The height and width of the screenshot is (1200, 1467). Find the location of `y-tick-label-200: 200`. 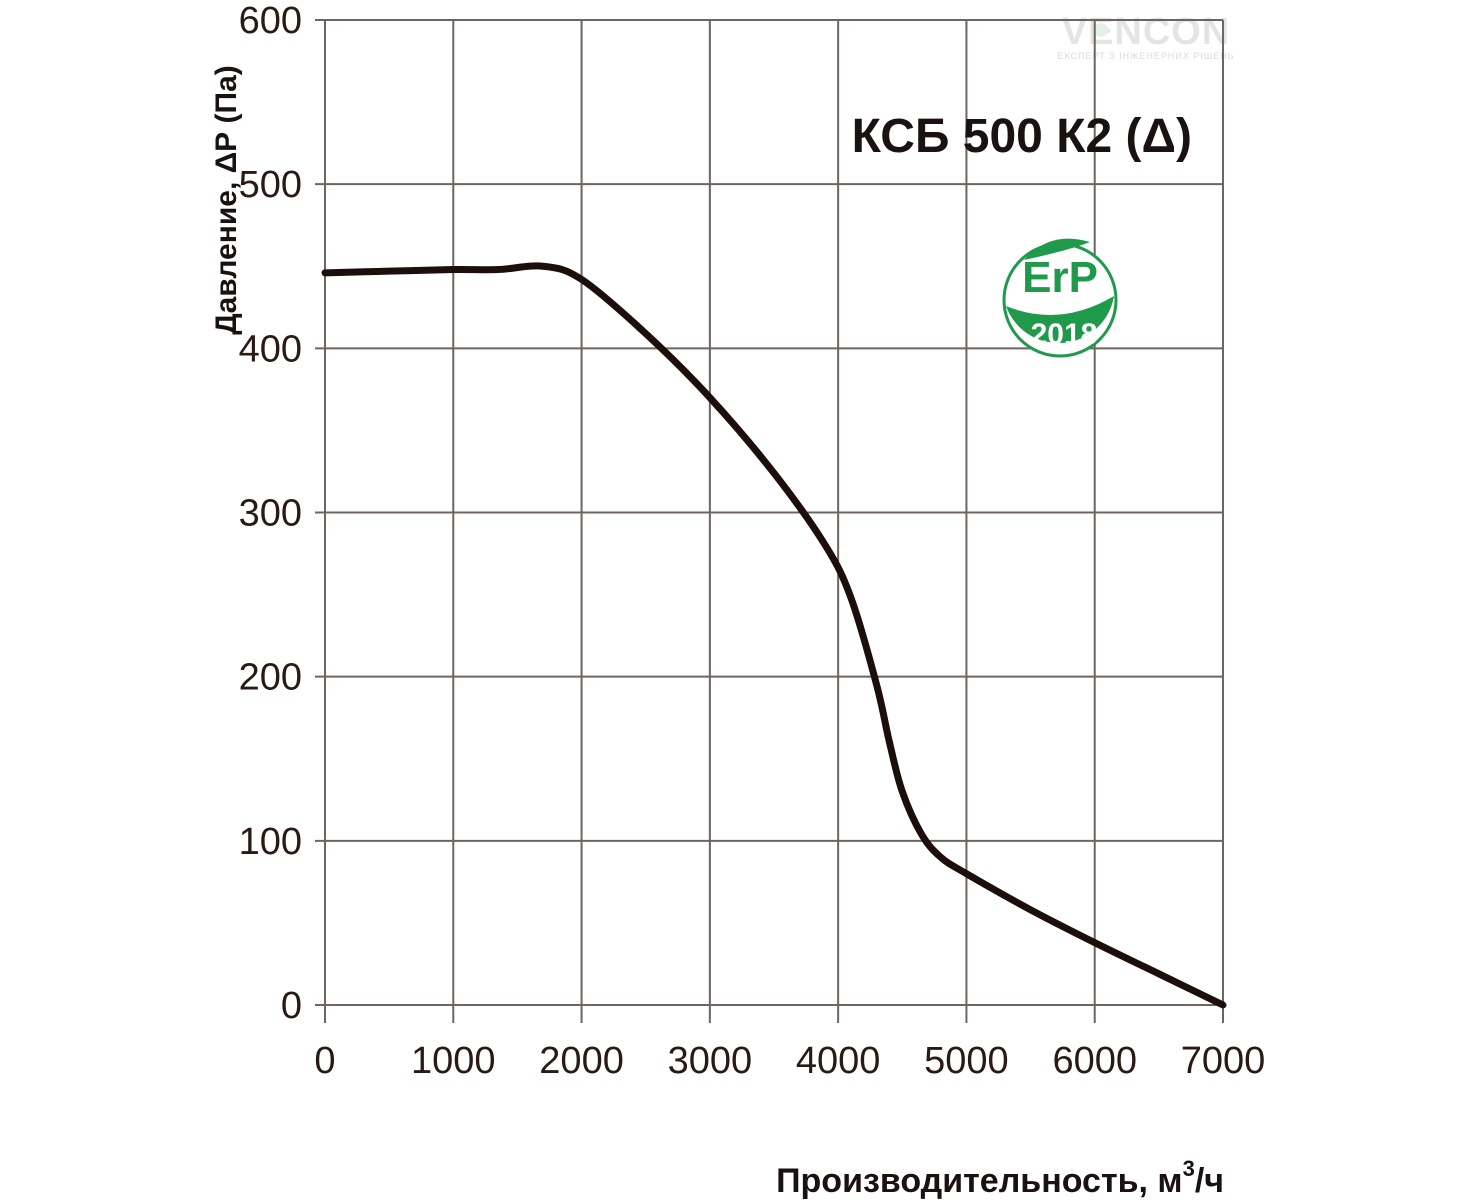

y-tick-label-200: 200 is located at coordinates (270, 678).